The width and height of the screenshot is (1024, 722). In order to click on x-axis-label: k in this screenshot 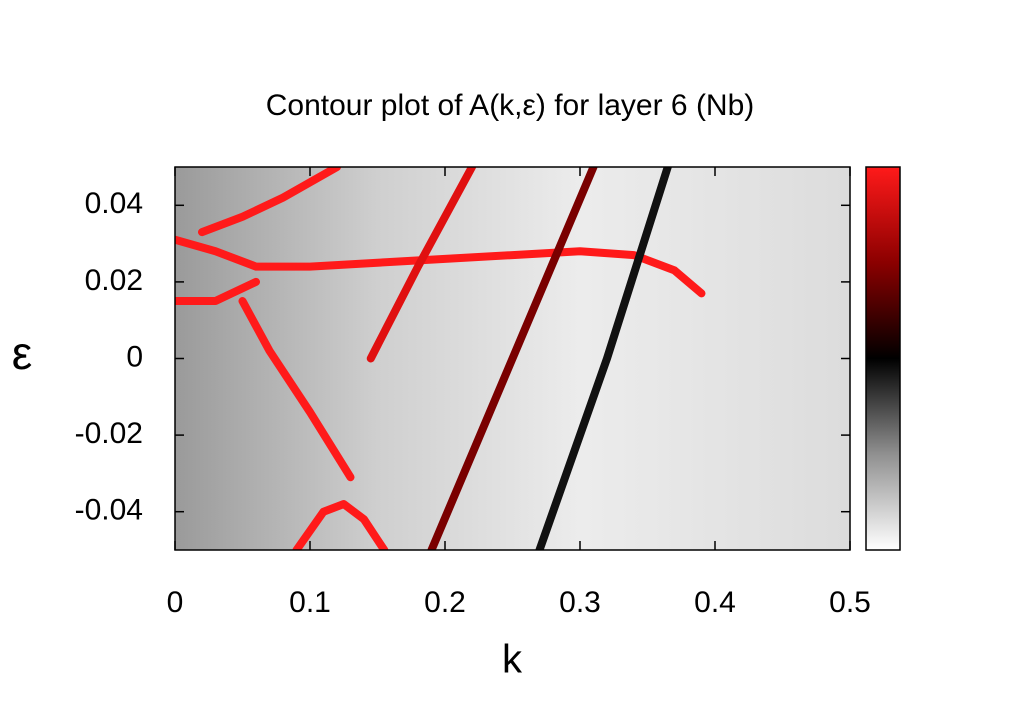, I will do `click(512, 660)`.